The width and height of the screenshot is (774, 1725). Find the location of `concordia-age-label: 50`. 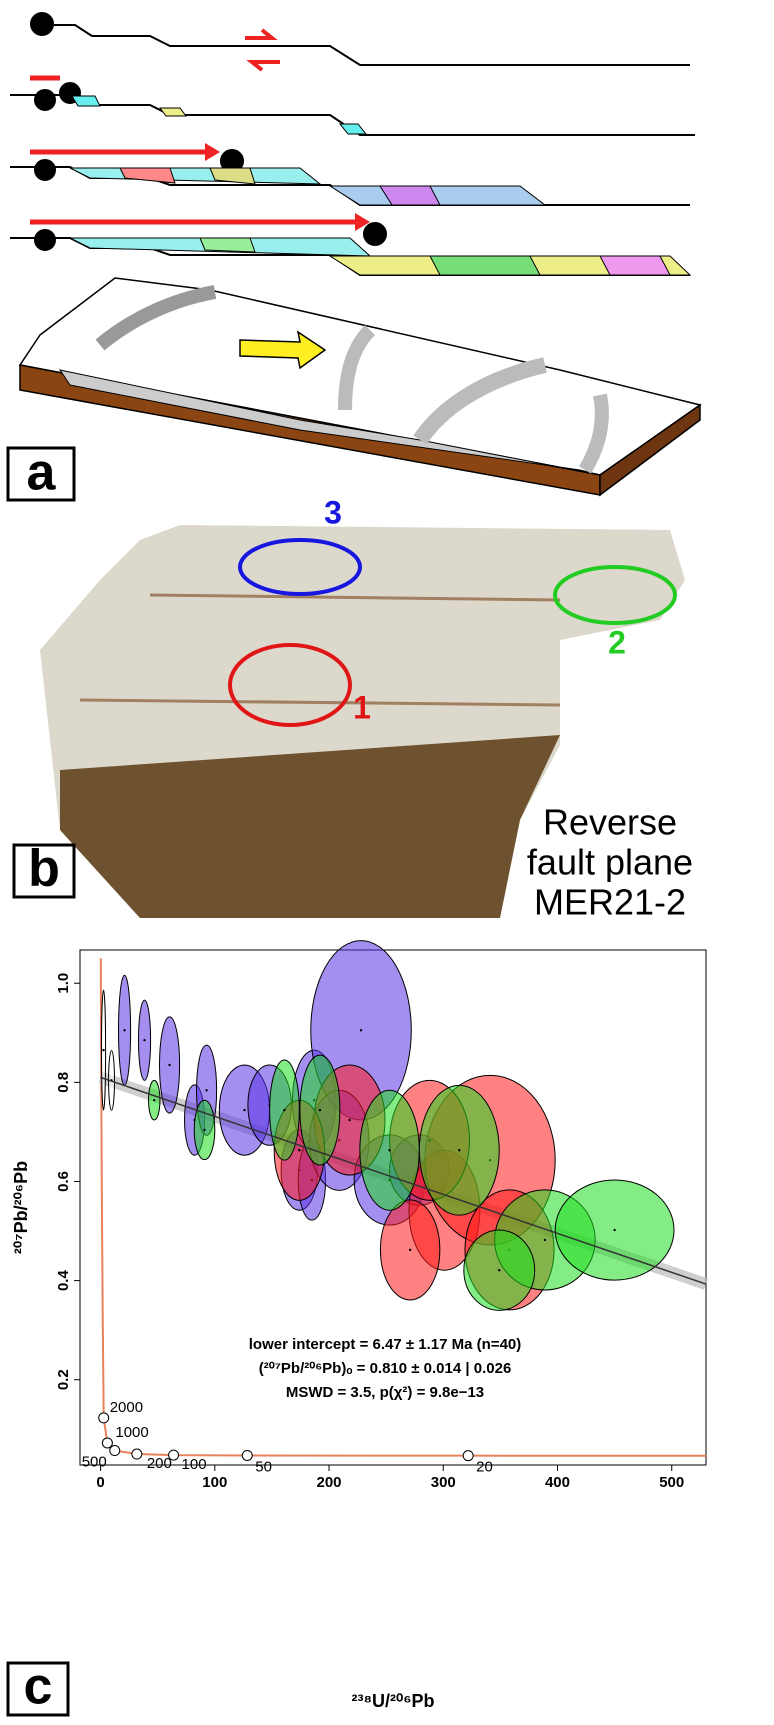

concordia-age-label: 50 is located at coordinates (263, 1466).